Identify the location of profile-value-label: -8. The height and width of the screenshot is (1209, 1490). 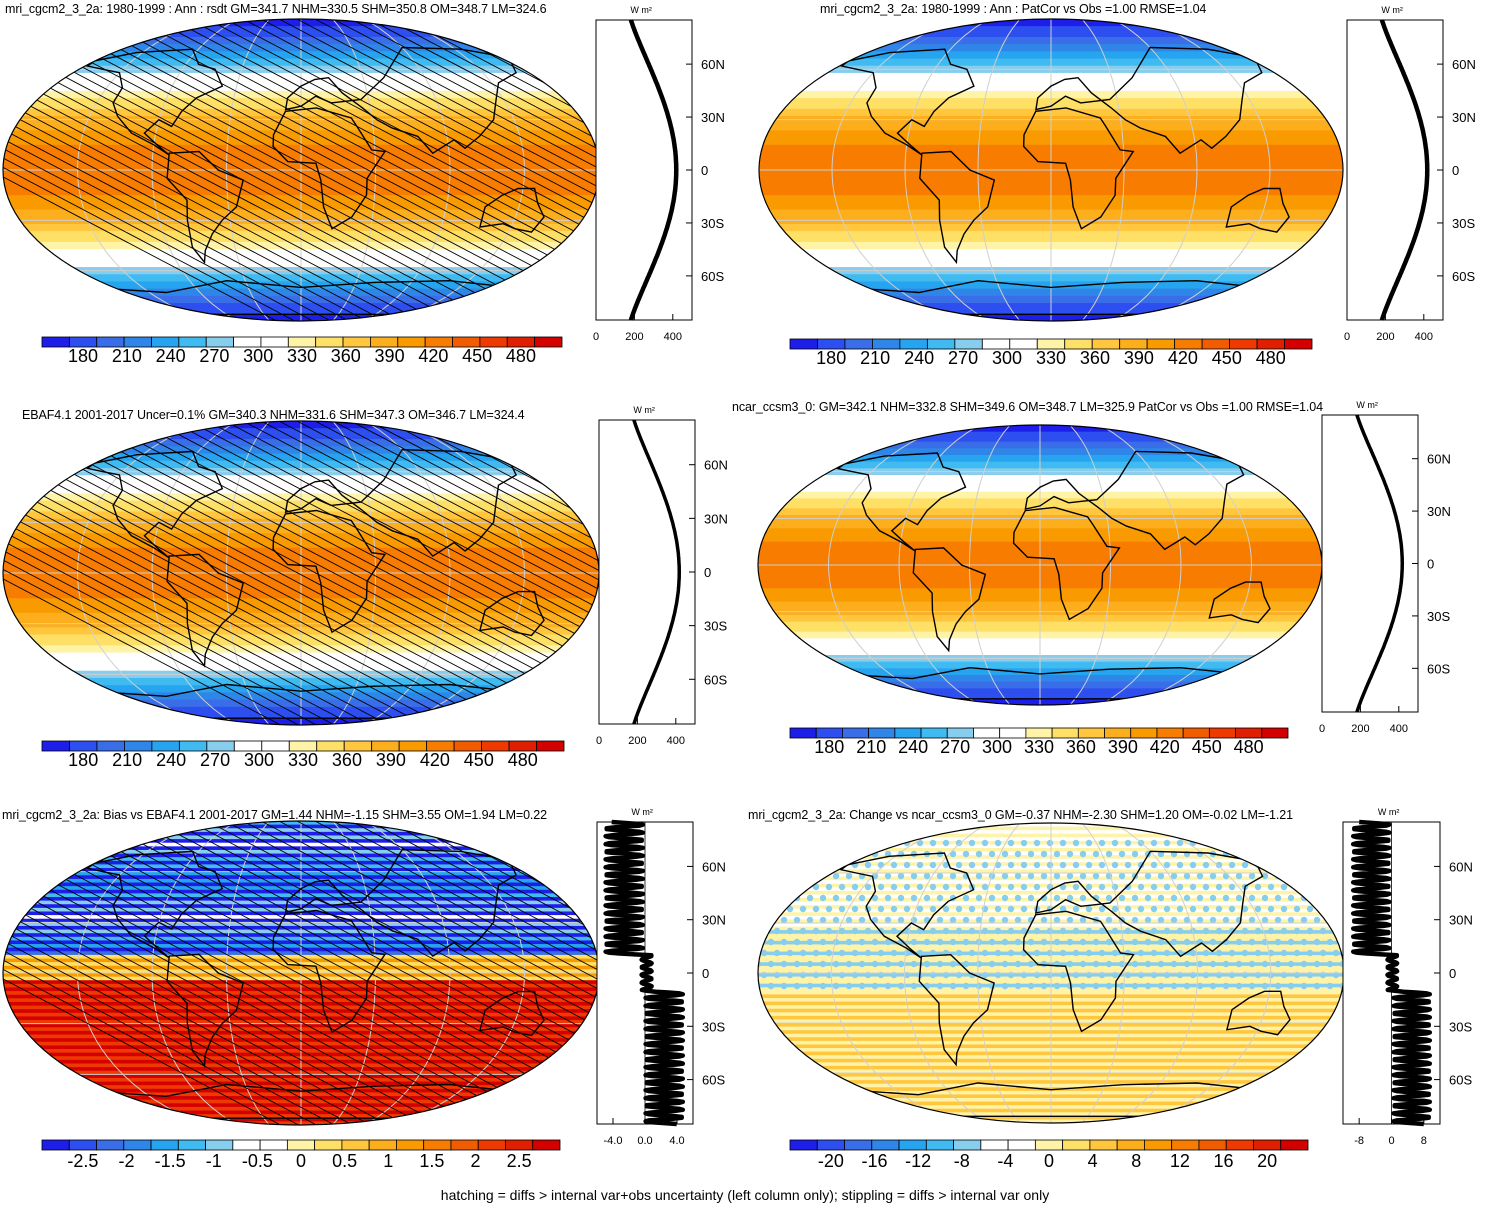
(1359, 1141).